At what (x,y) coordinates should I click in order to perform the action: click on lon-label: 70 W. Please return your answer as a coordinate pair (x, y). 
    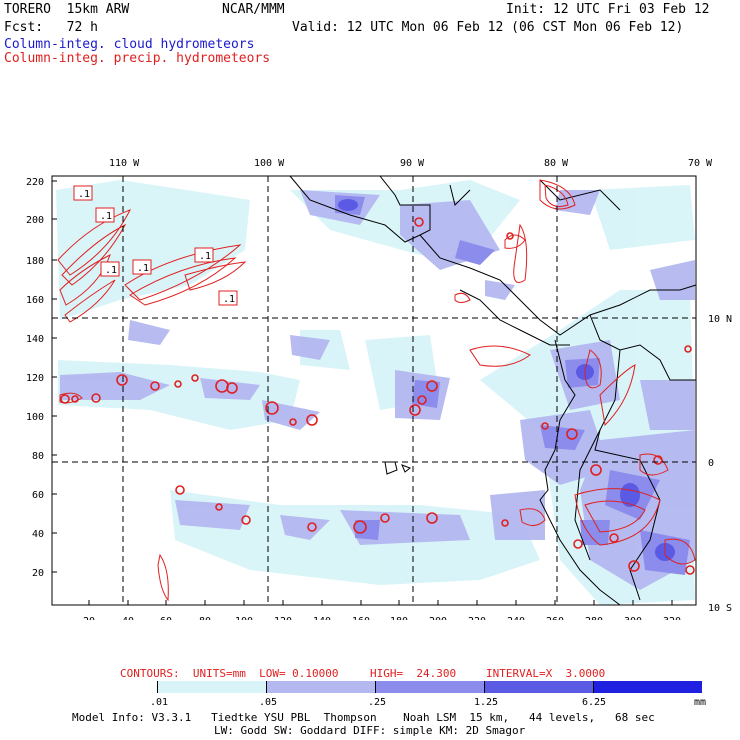
    Looking at the image, I should click on (700, 163).